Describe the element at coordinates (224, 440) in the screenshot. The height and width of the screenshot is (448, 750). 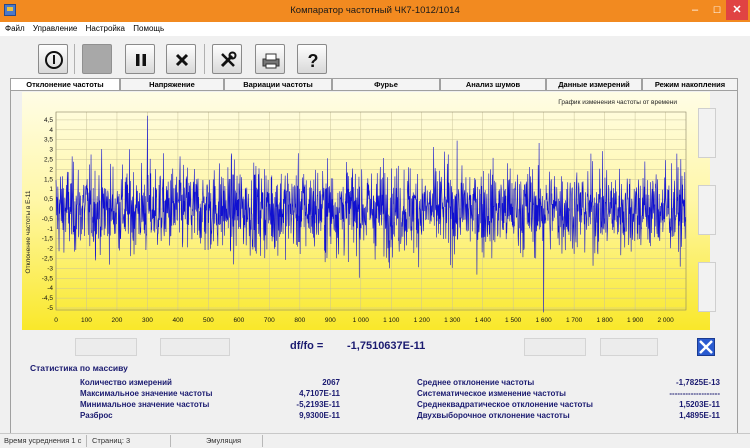
I see `status-mode: Эмуляция` at that location.